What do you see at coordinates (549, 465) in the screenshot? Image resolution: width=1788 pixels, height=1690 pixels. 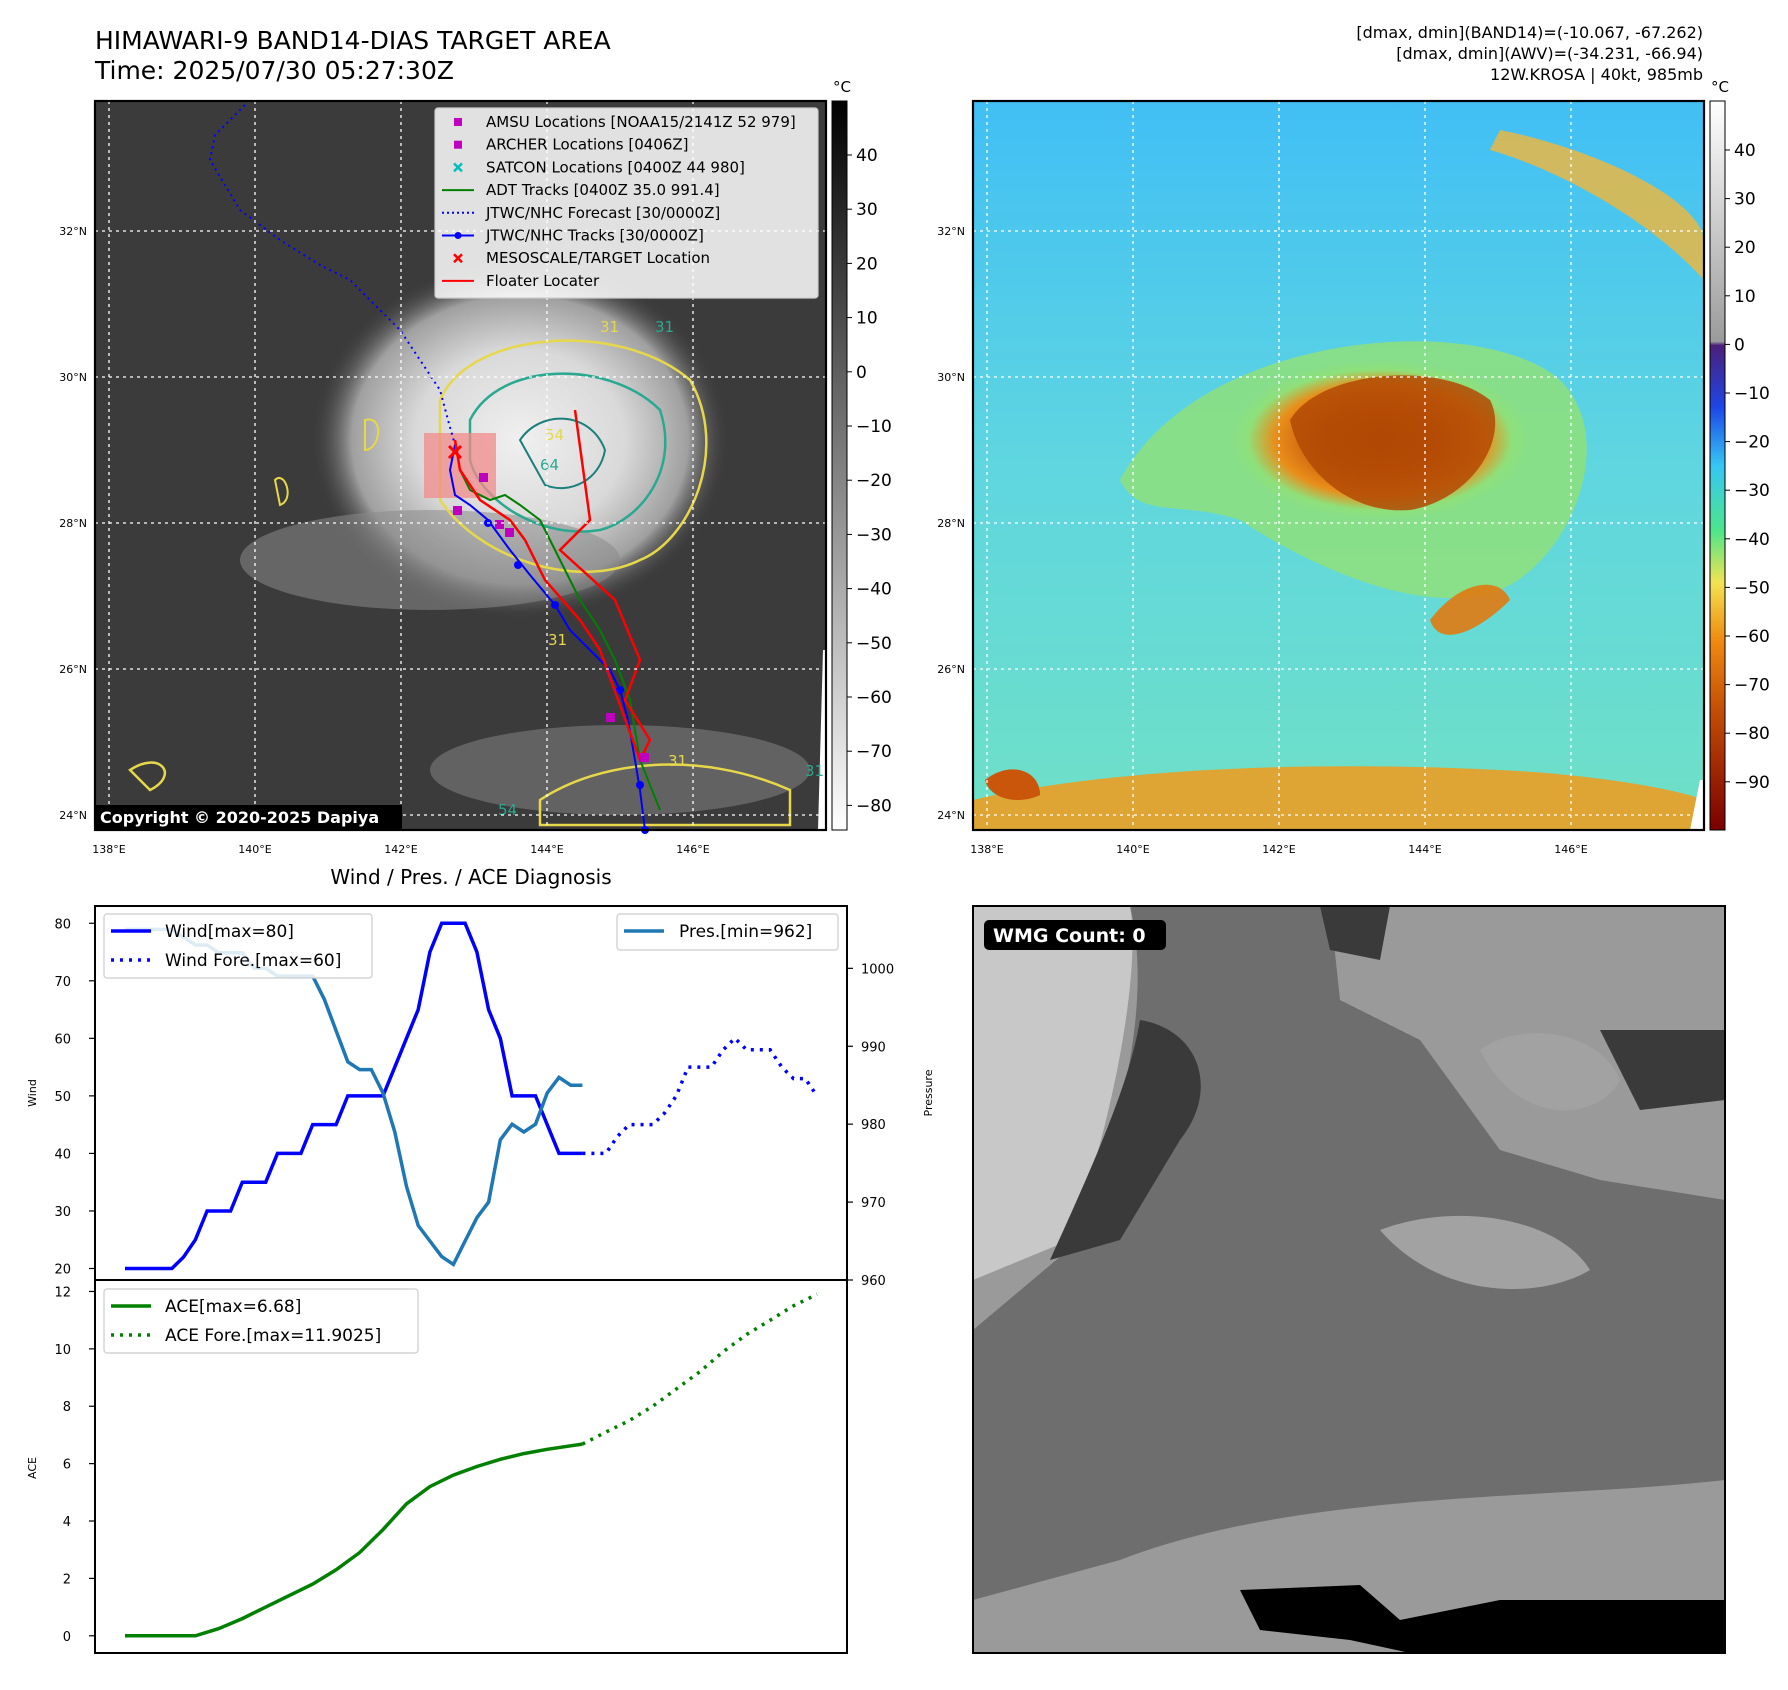 I see `contour-label: 64` at bounding box center [549, 465].